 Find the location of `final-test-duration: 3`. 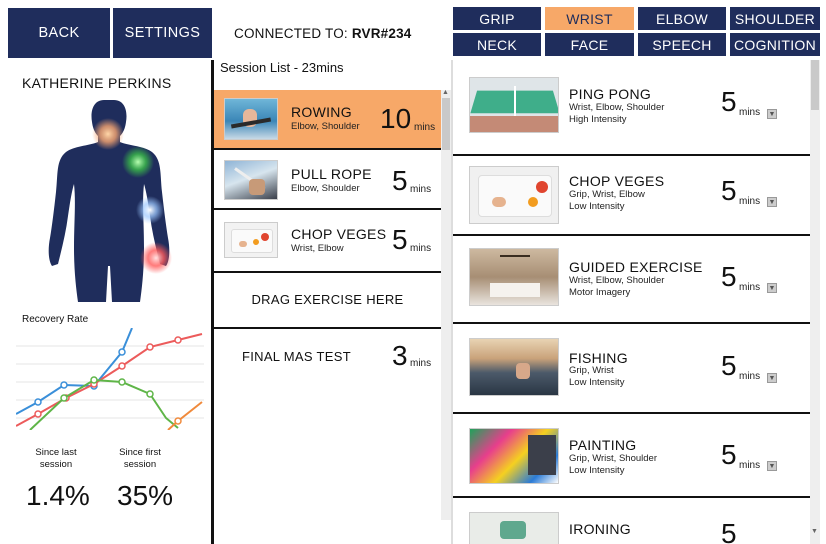

final-test-duration: 3 is located at coordinates (400, 355).